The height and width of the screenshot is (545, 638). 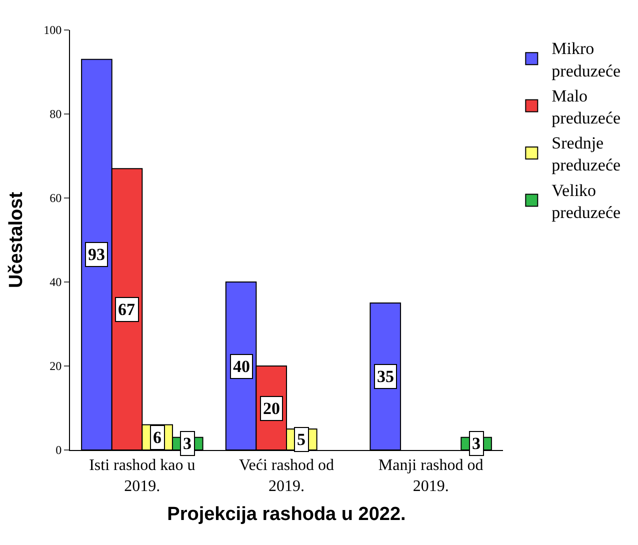 What do you see at coordinates (286, 514) in the screenshot?
I see `x-axis-title: Projekcija rashoda u 2022.` at bounding box center [286, 514].